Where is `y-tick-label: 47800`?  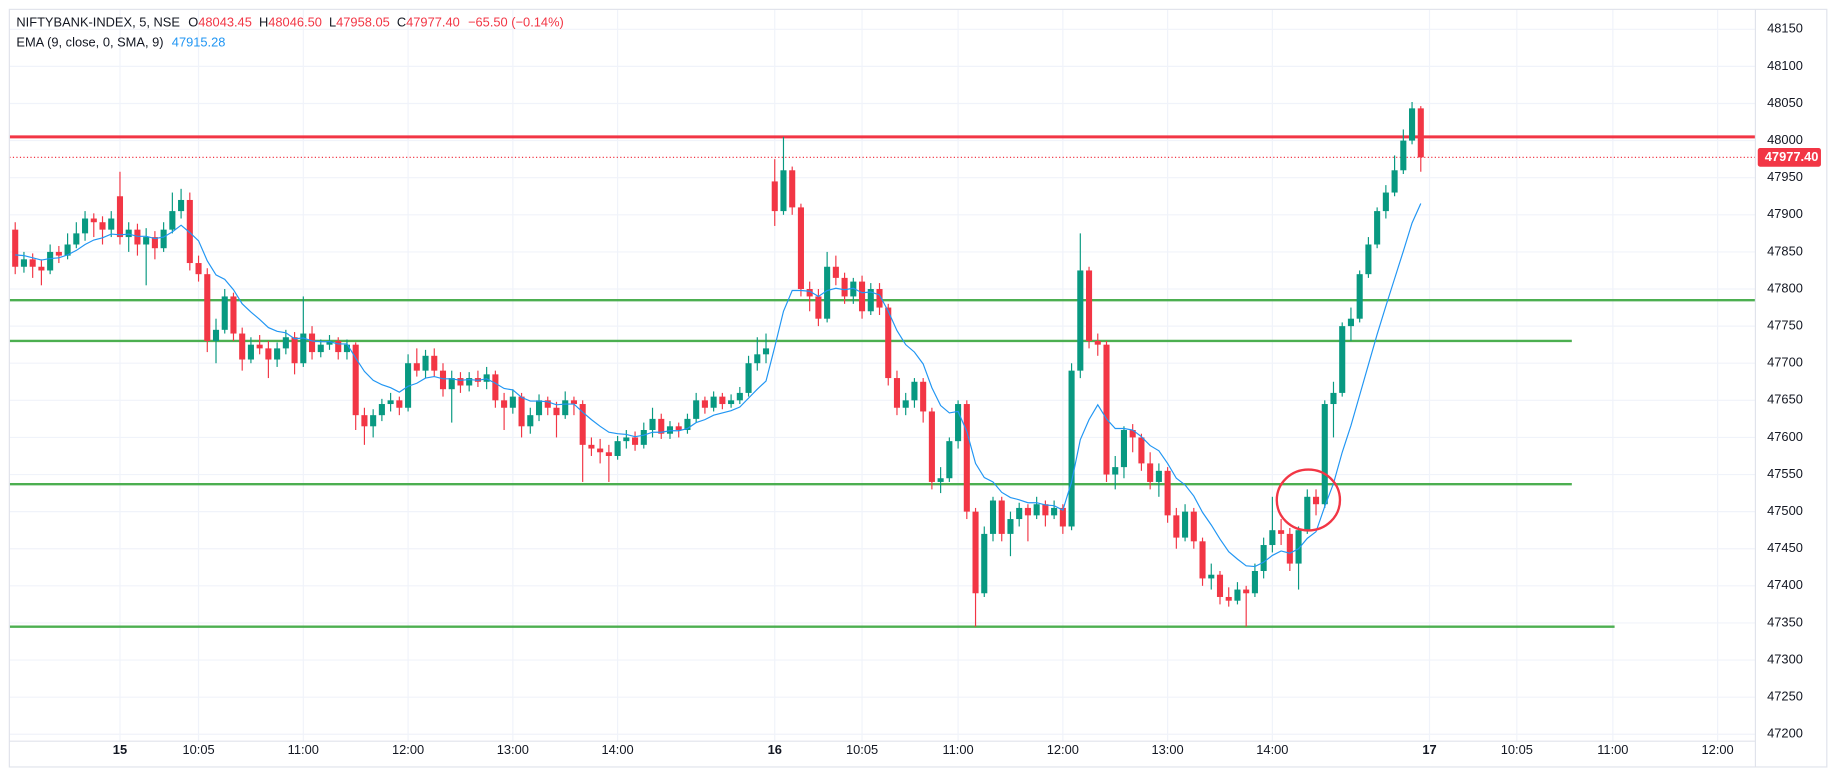
y-tick-label: 47800 is located at coordinates (1785, 287).